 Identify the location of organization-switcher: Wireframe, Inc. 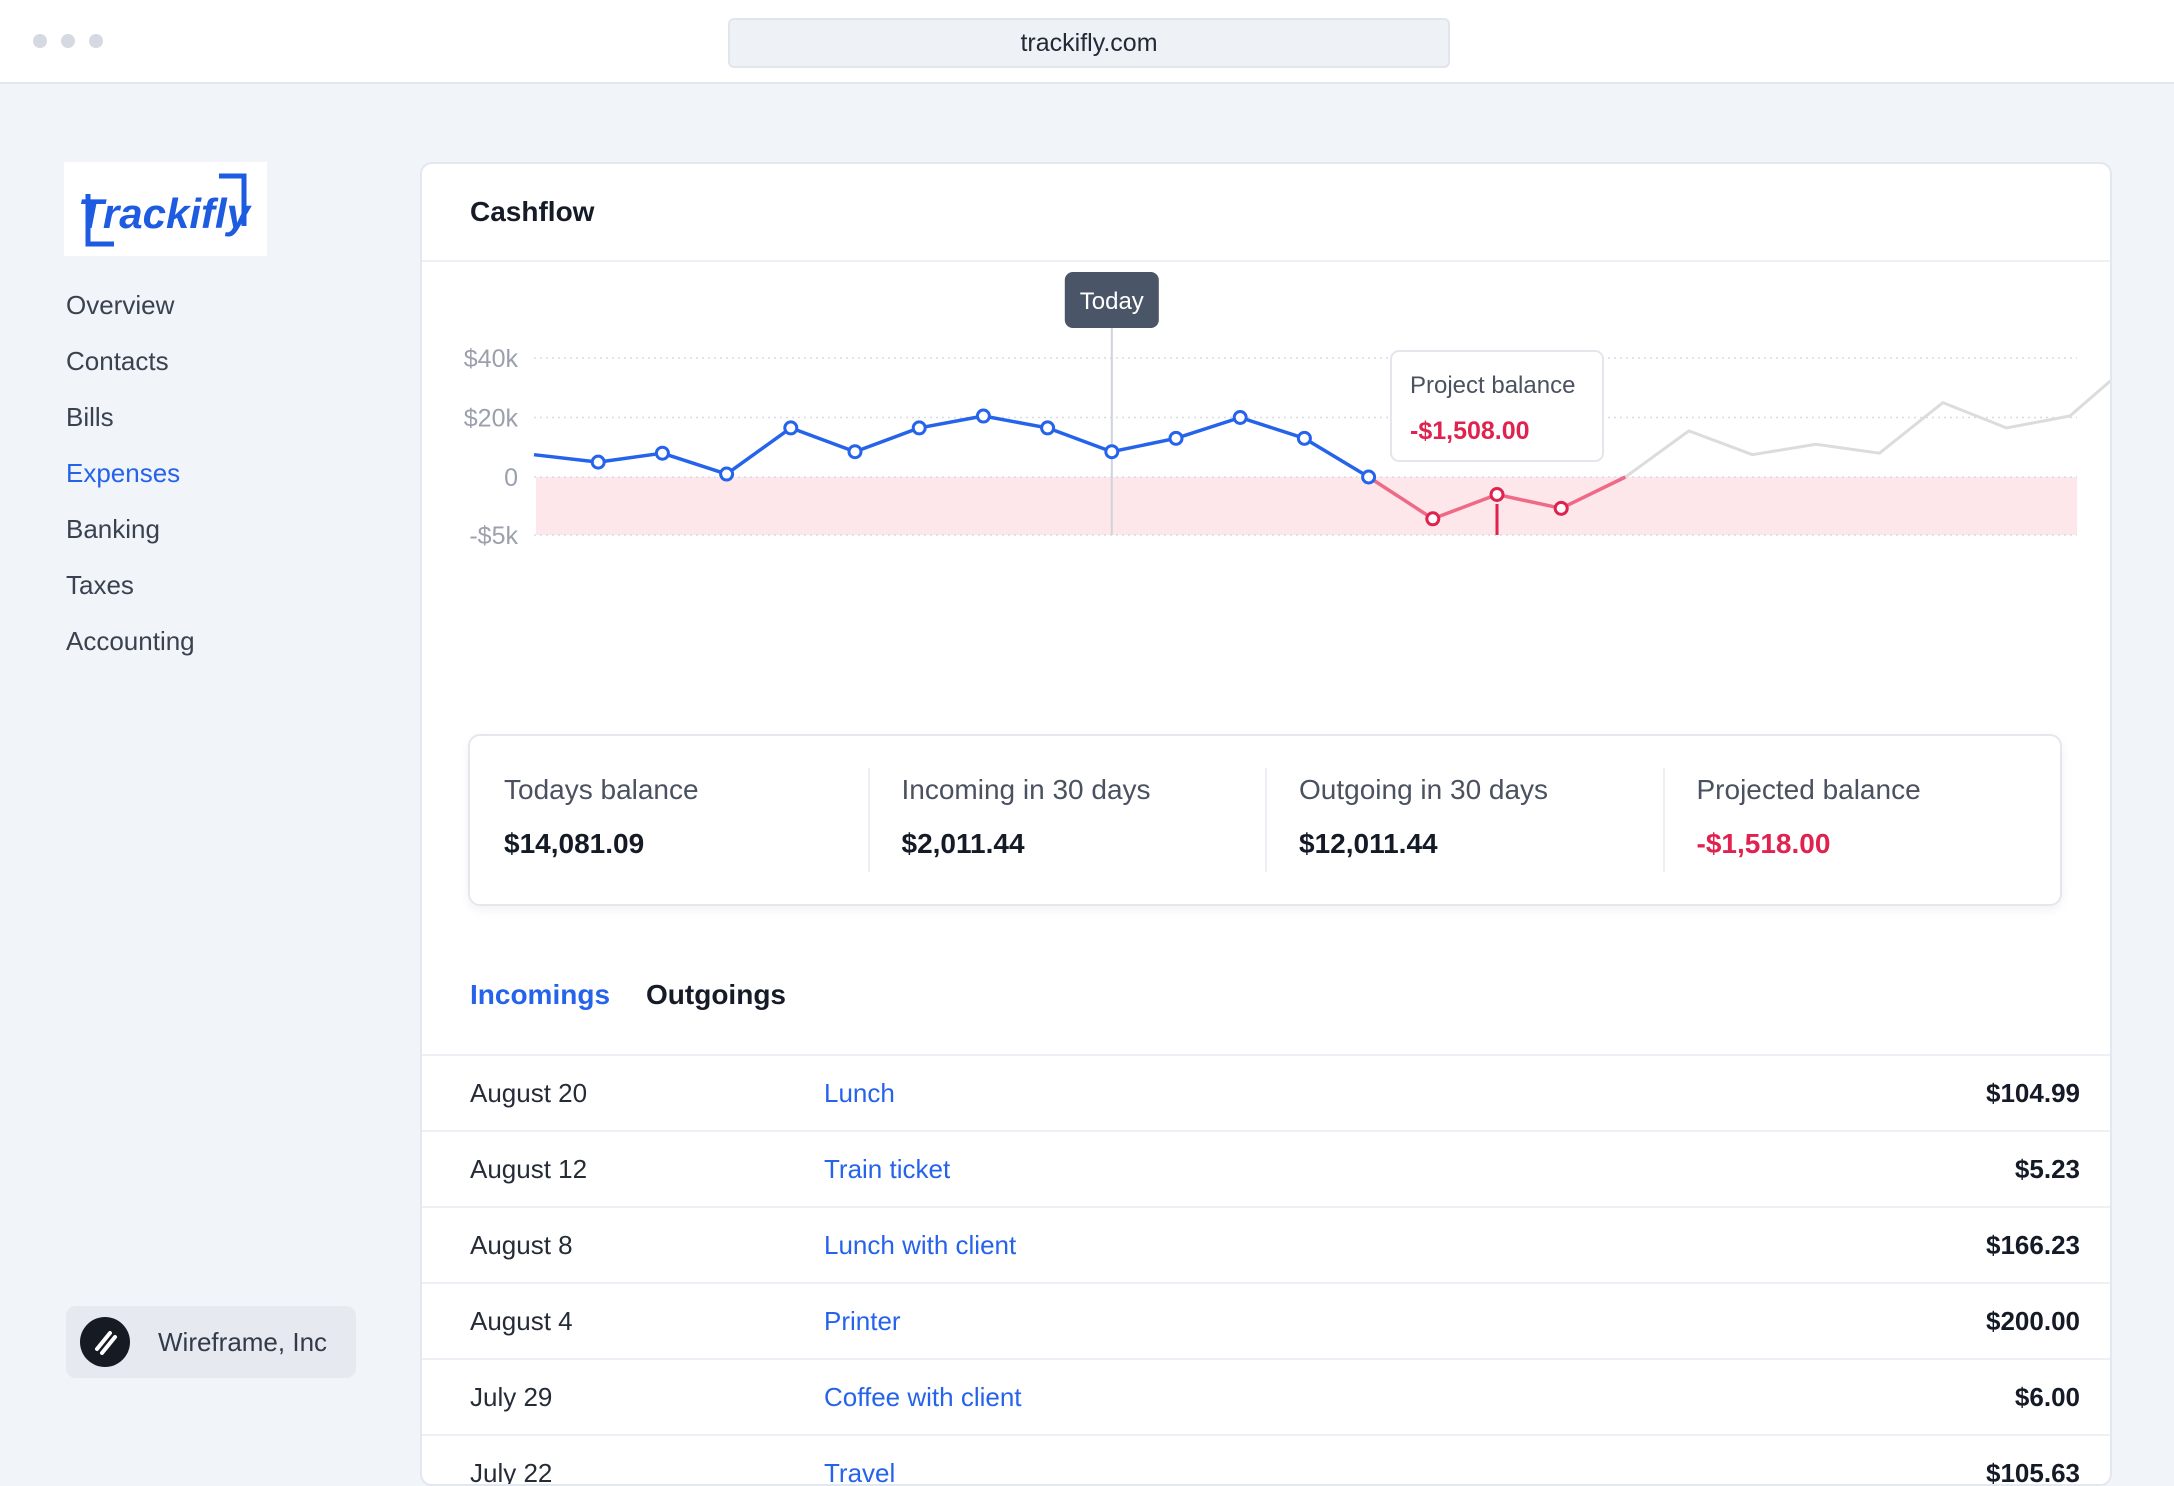
(211, 1342).